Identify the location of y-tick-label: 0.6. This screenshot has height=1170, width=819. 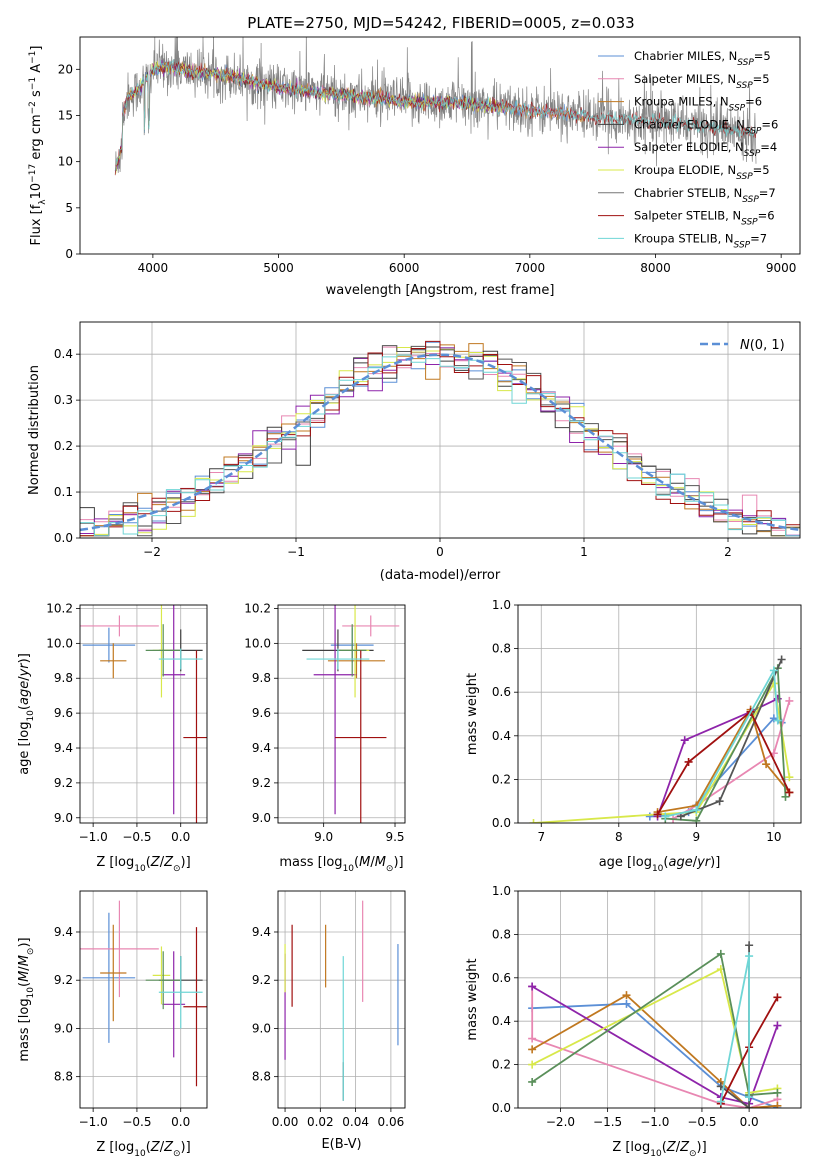
(501, 978).